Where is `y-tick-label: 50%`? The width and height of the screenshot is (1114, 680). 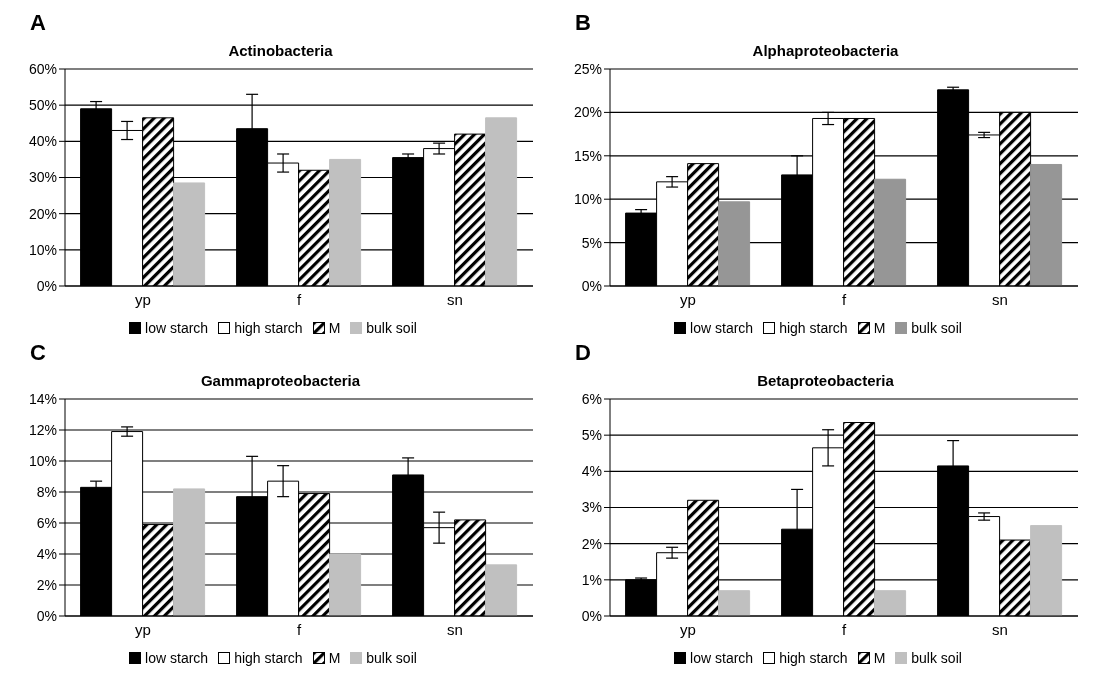
y-tick-label: 50% is located at coordinates (42, 105).